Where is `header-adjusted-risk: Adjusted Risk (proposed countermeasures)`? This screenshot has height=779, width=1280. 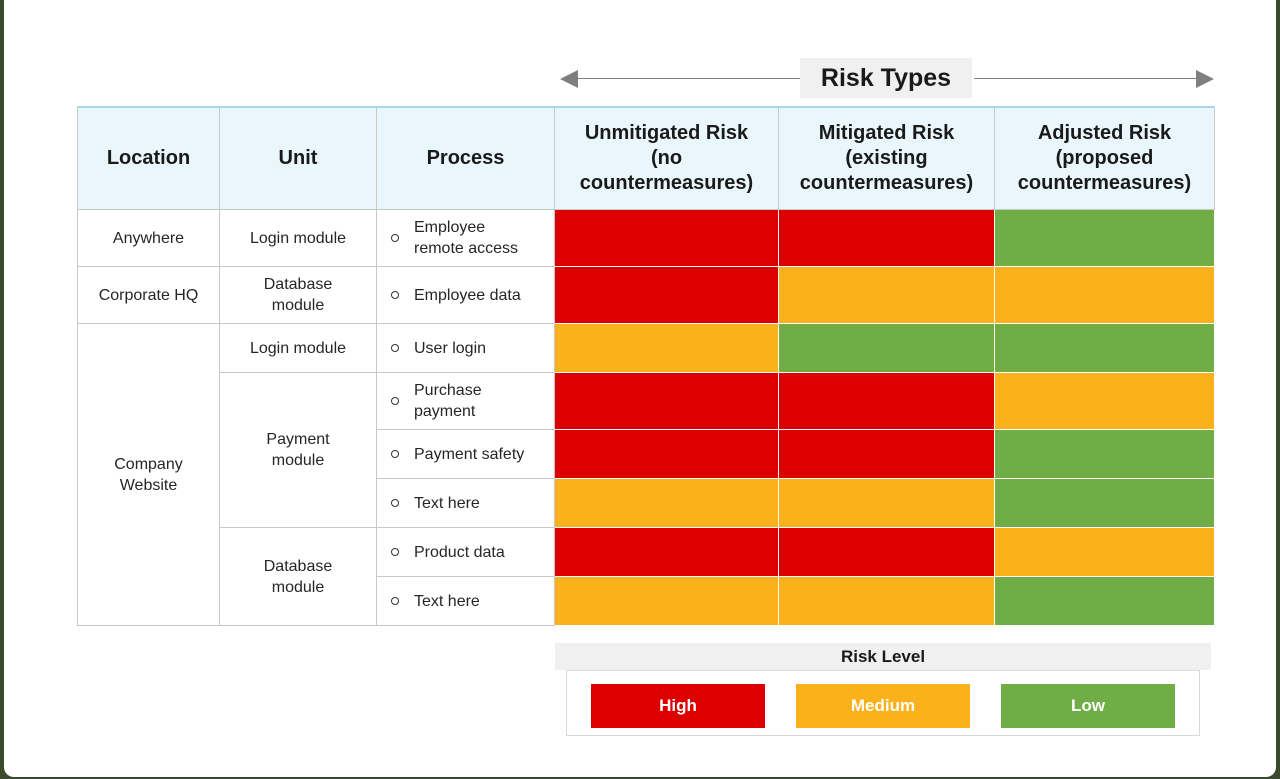
header-adjusted-risk: Adjusted Risk (proposed countermeasures) is located at coordinates (1104, 158).